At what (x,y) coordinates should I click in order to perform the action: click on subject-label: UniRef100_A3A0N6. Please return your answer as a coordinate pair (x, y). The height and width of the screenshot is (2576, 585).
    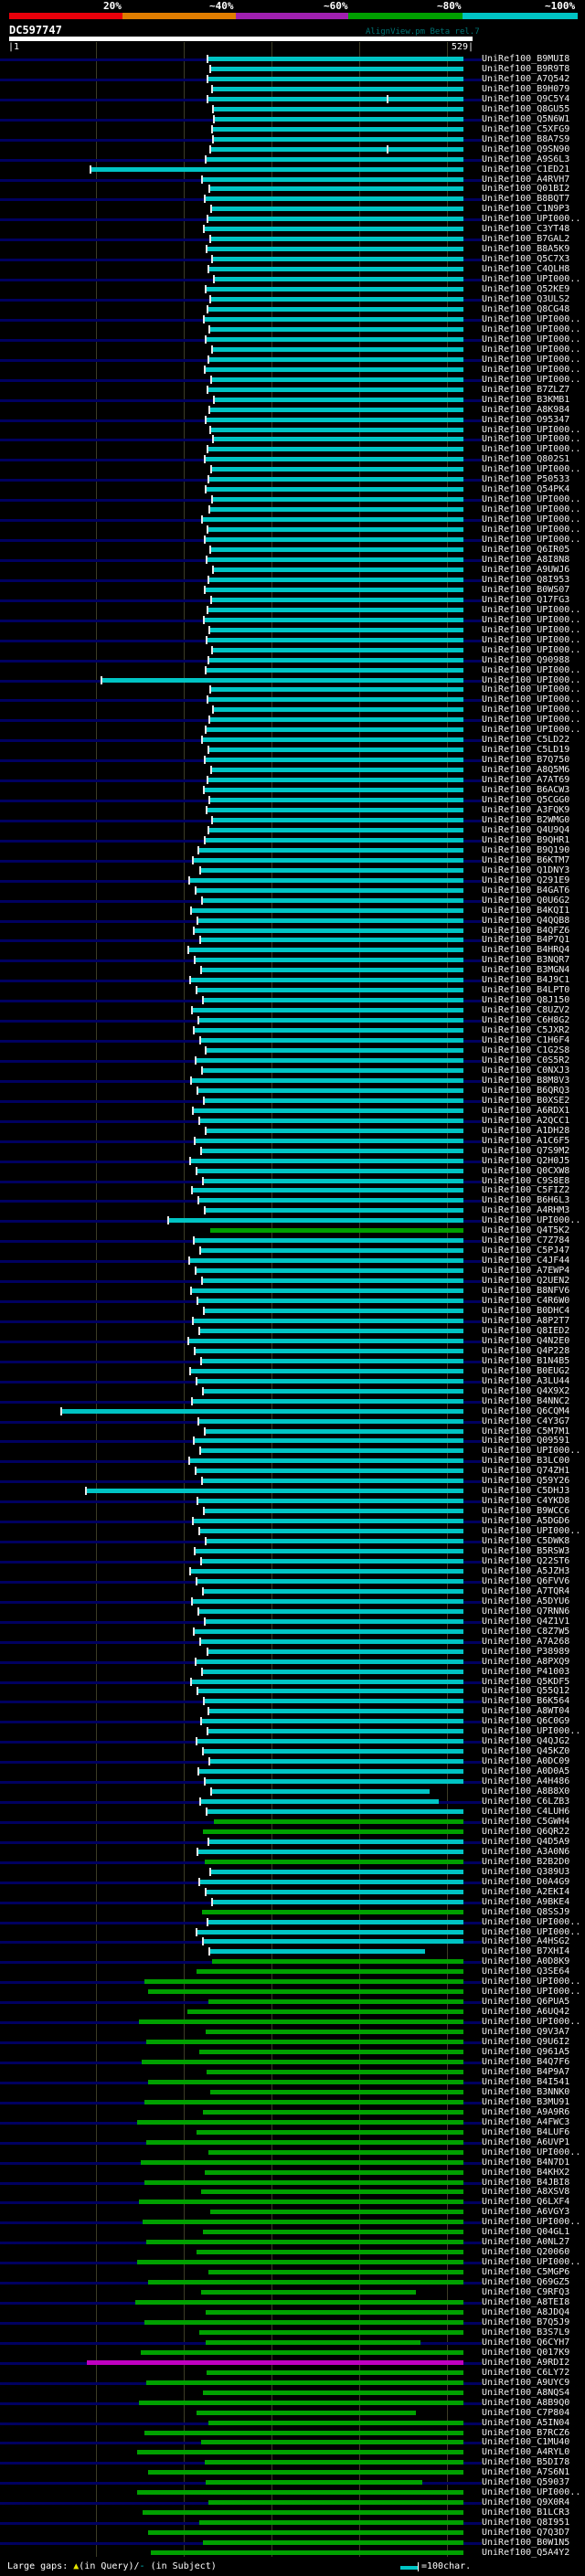
    Looking at the image, I should click on (526, 1852).